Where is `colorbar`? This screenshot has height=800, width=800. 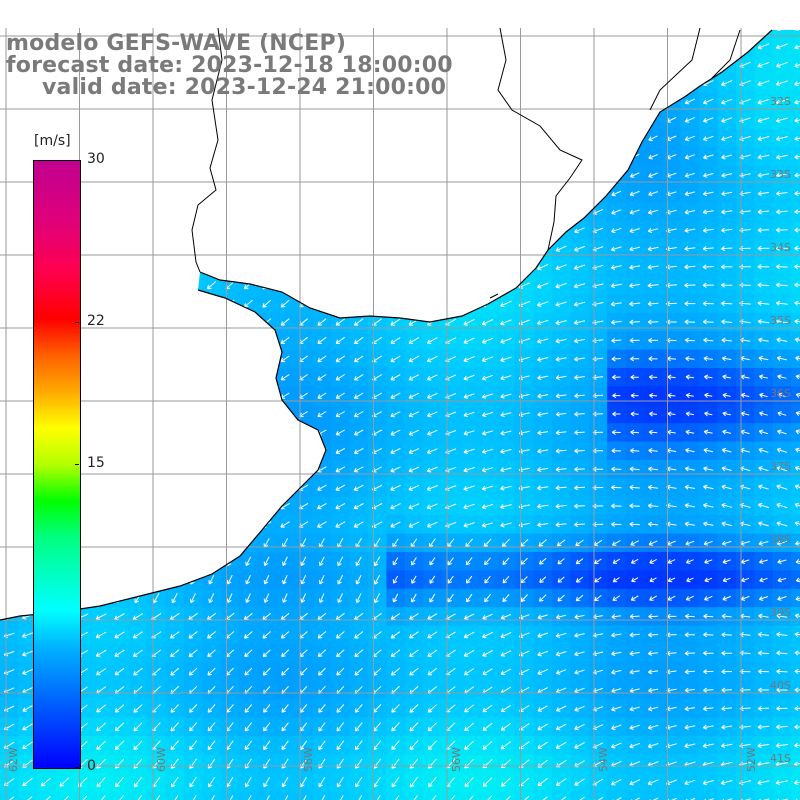 colorbar is located at coordinates (57, 464).